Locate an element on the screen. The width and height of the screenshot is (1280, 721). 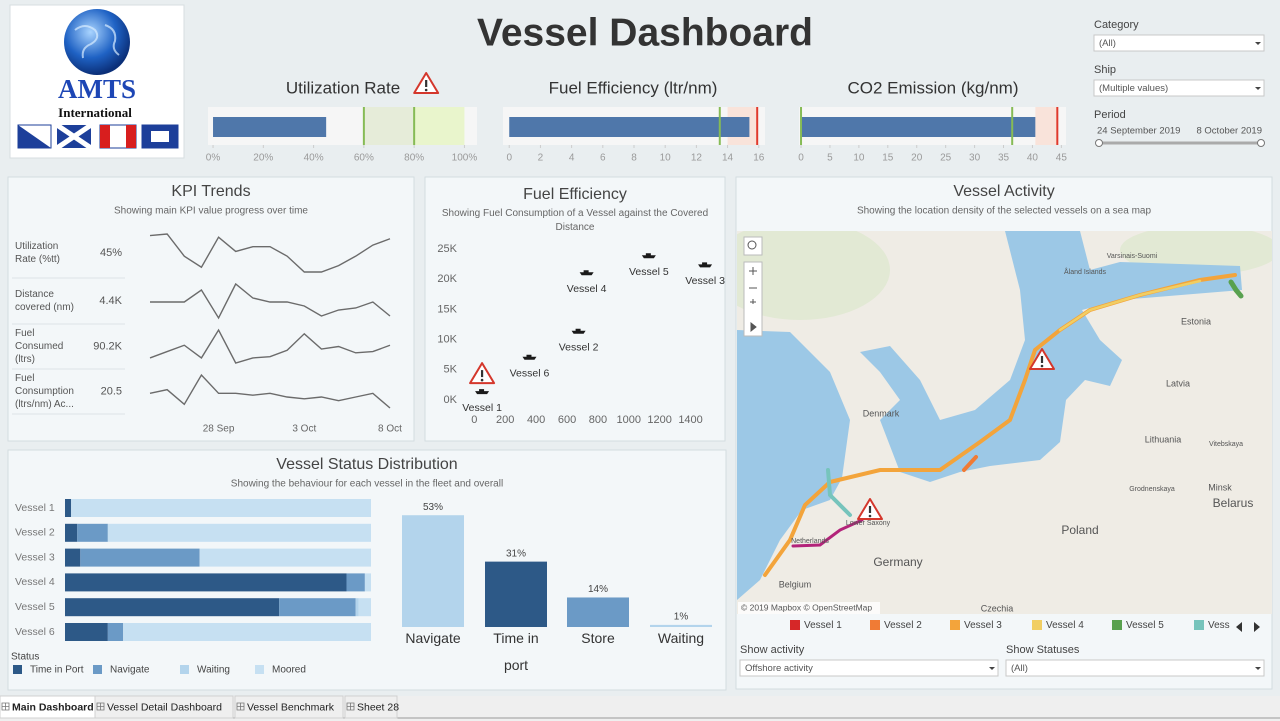
map-search-icon is located at coordinates (752, 245).